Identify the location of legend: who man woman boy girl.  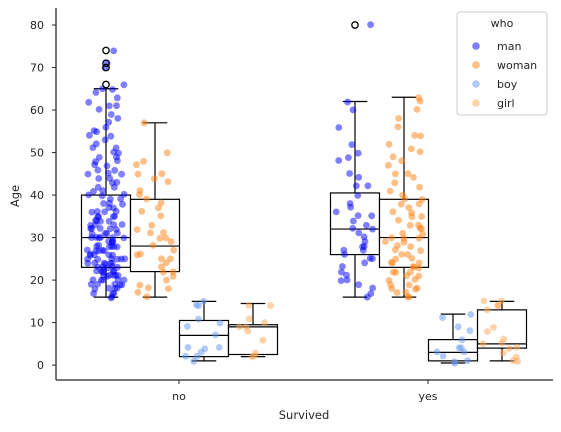
(502, 63).